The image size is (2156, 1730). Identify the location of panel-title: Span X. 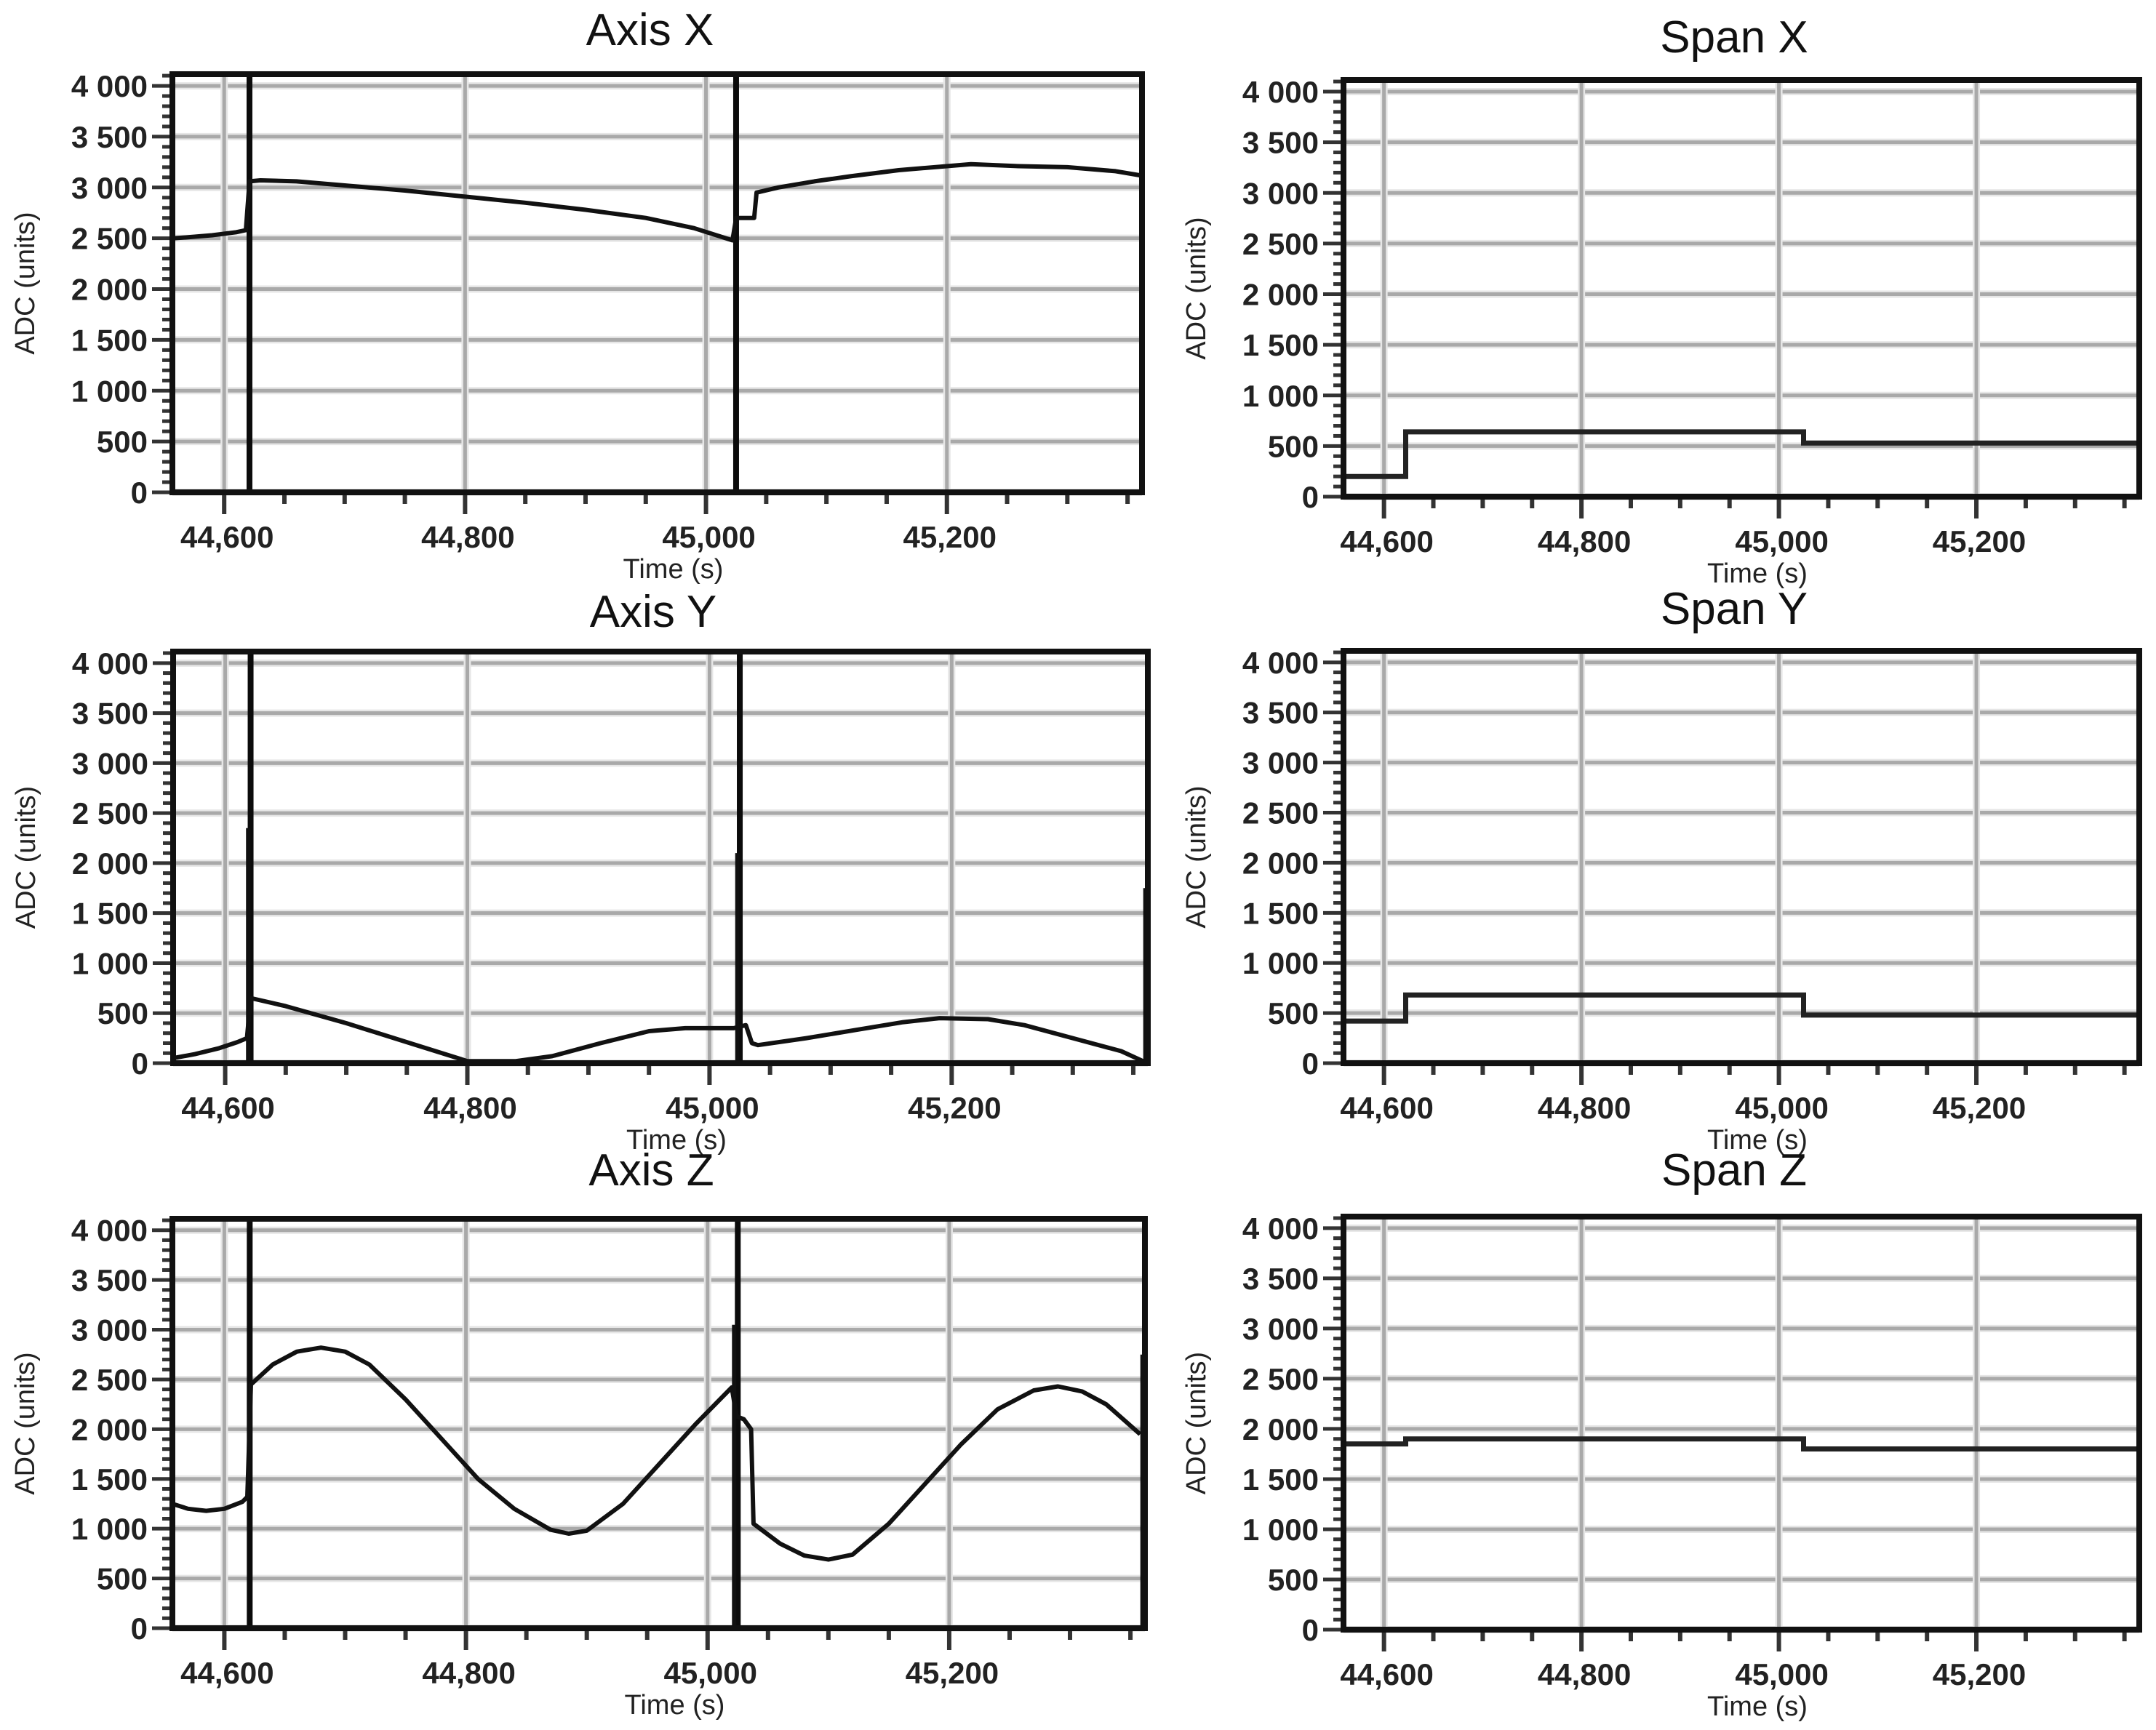
(1734, 37).